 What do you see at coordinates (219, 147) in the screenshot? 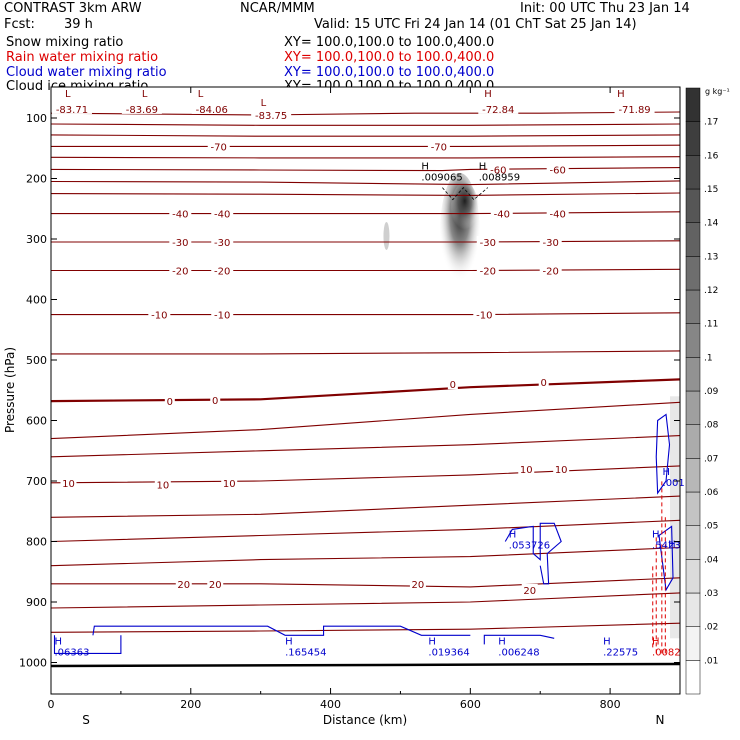
I see `temperature-contour-label: -70` at bounding box center [219, 147].